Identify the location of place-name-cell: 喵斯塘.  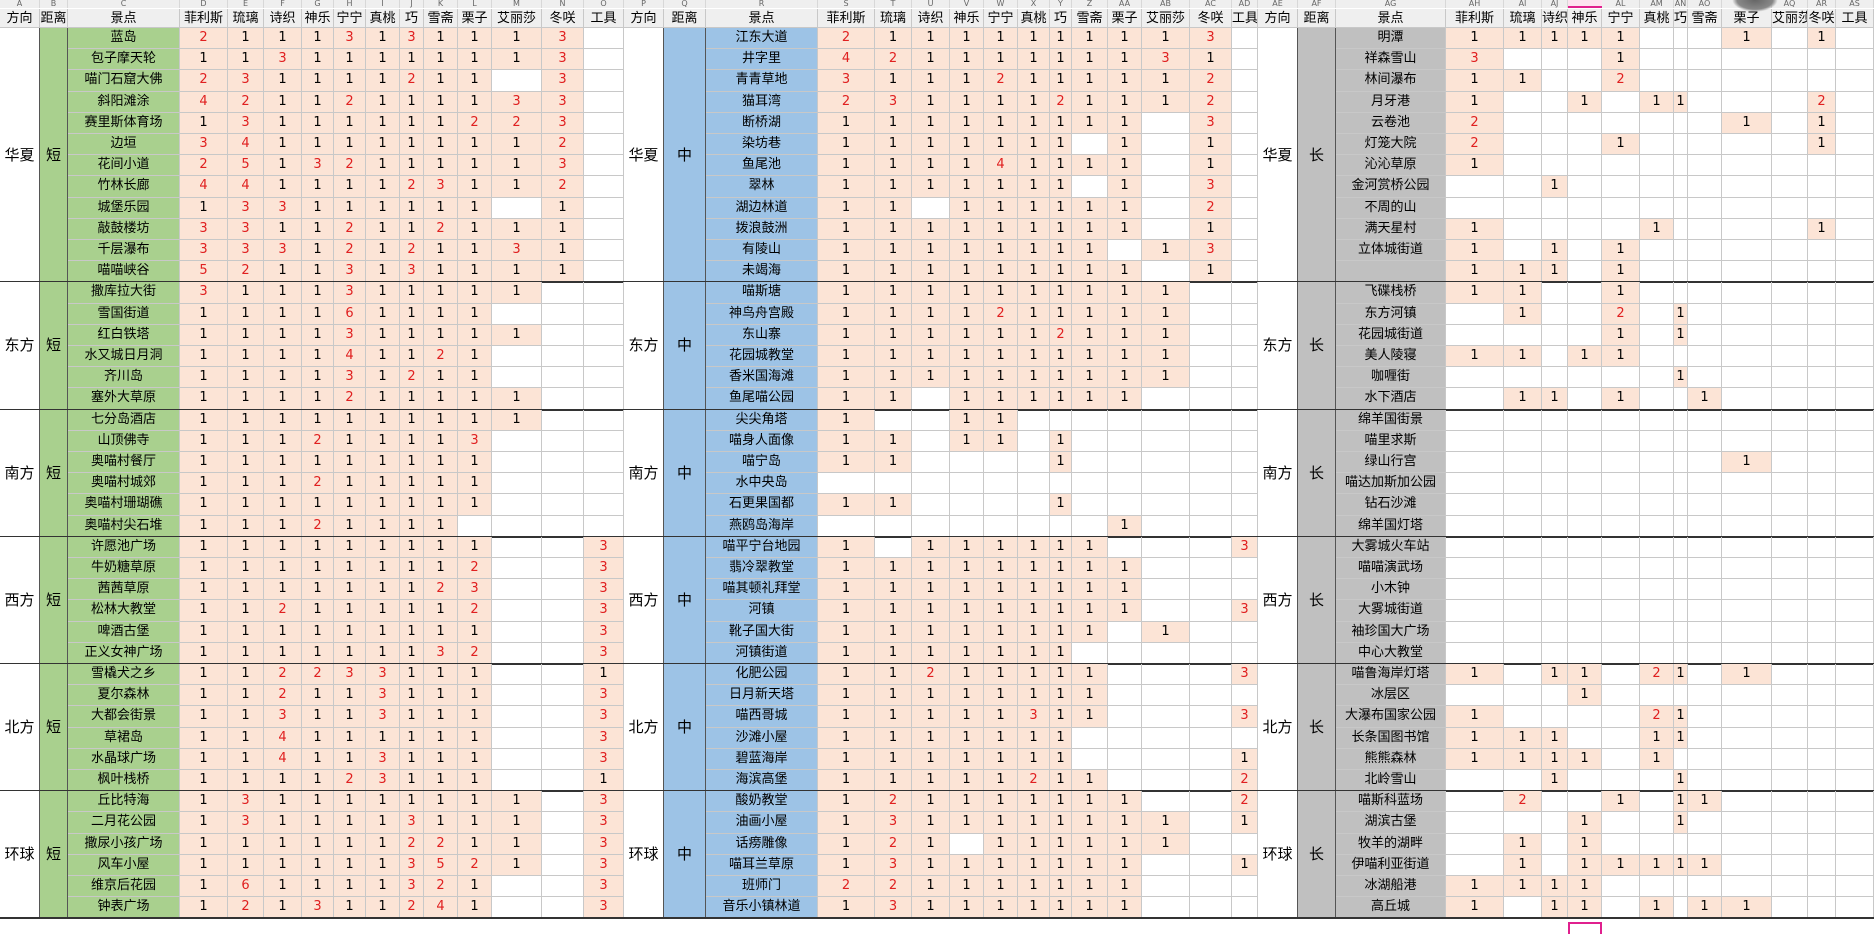
(762, 293).